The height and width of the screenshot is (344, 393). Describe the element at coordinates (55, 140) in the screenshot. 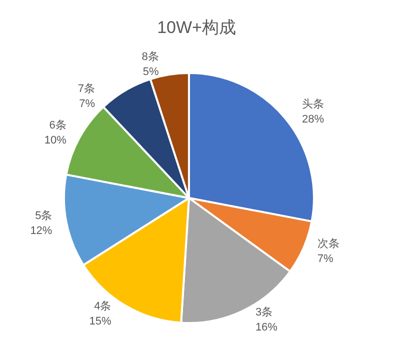

I see `data-label: 10%` at that location.